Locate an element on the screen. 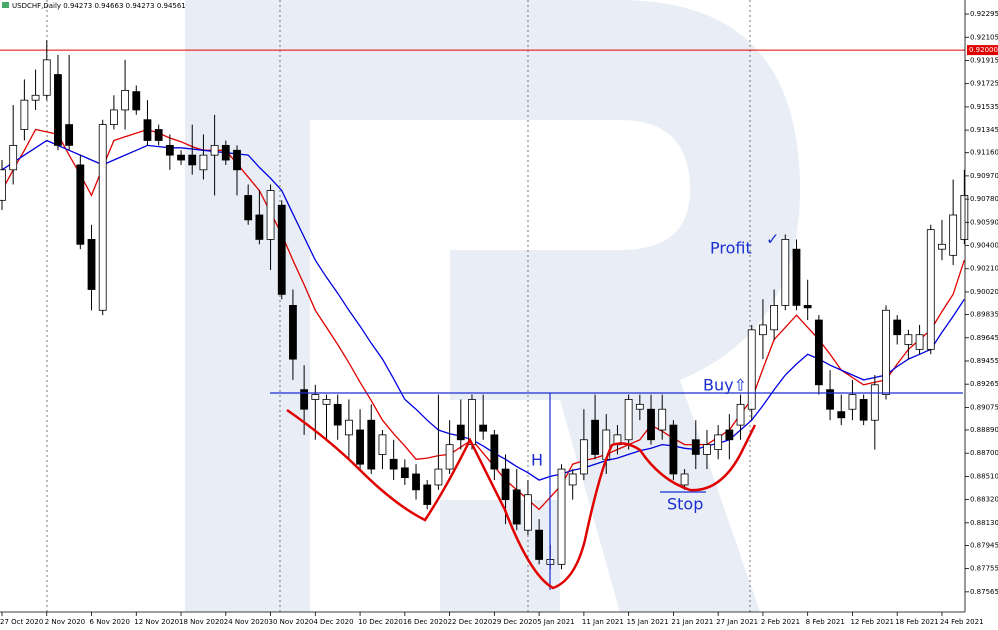 Image resolution: width=998 pixels, height=630 pixels. level-label-box is located at coordinates (982, 50).